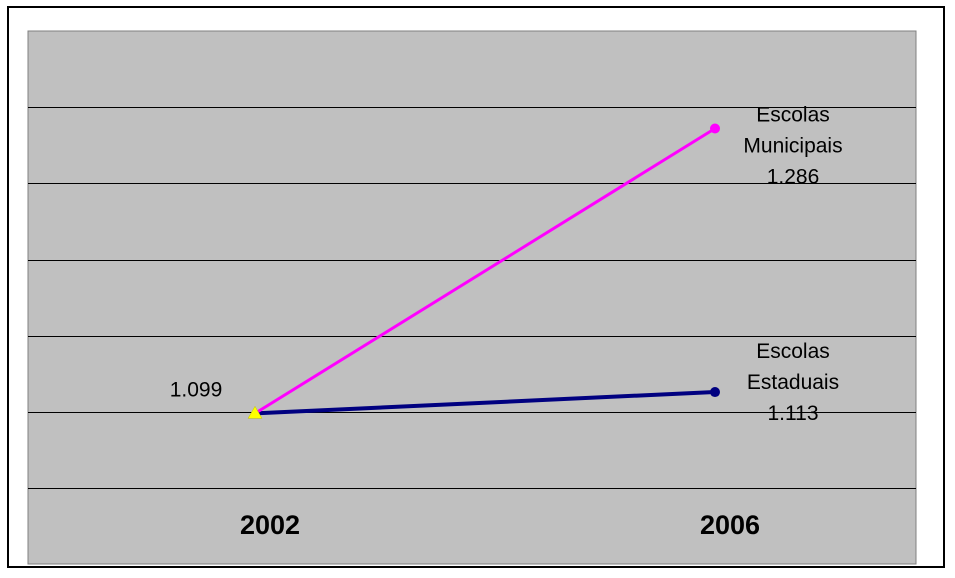 The image size is (955, 578). I want to click on marker-start-2002, so click(255, 412).